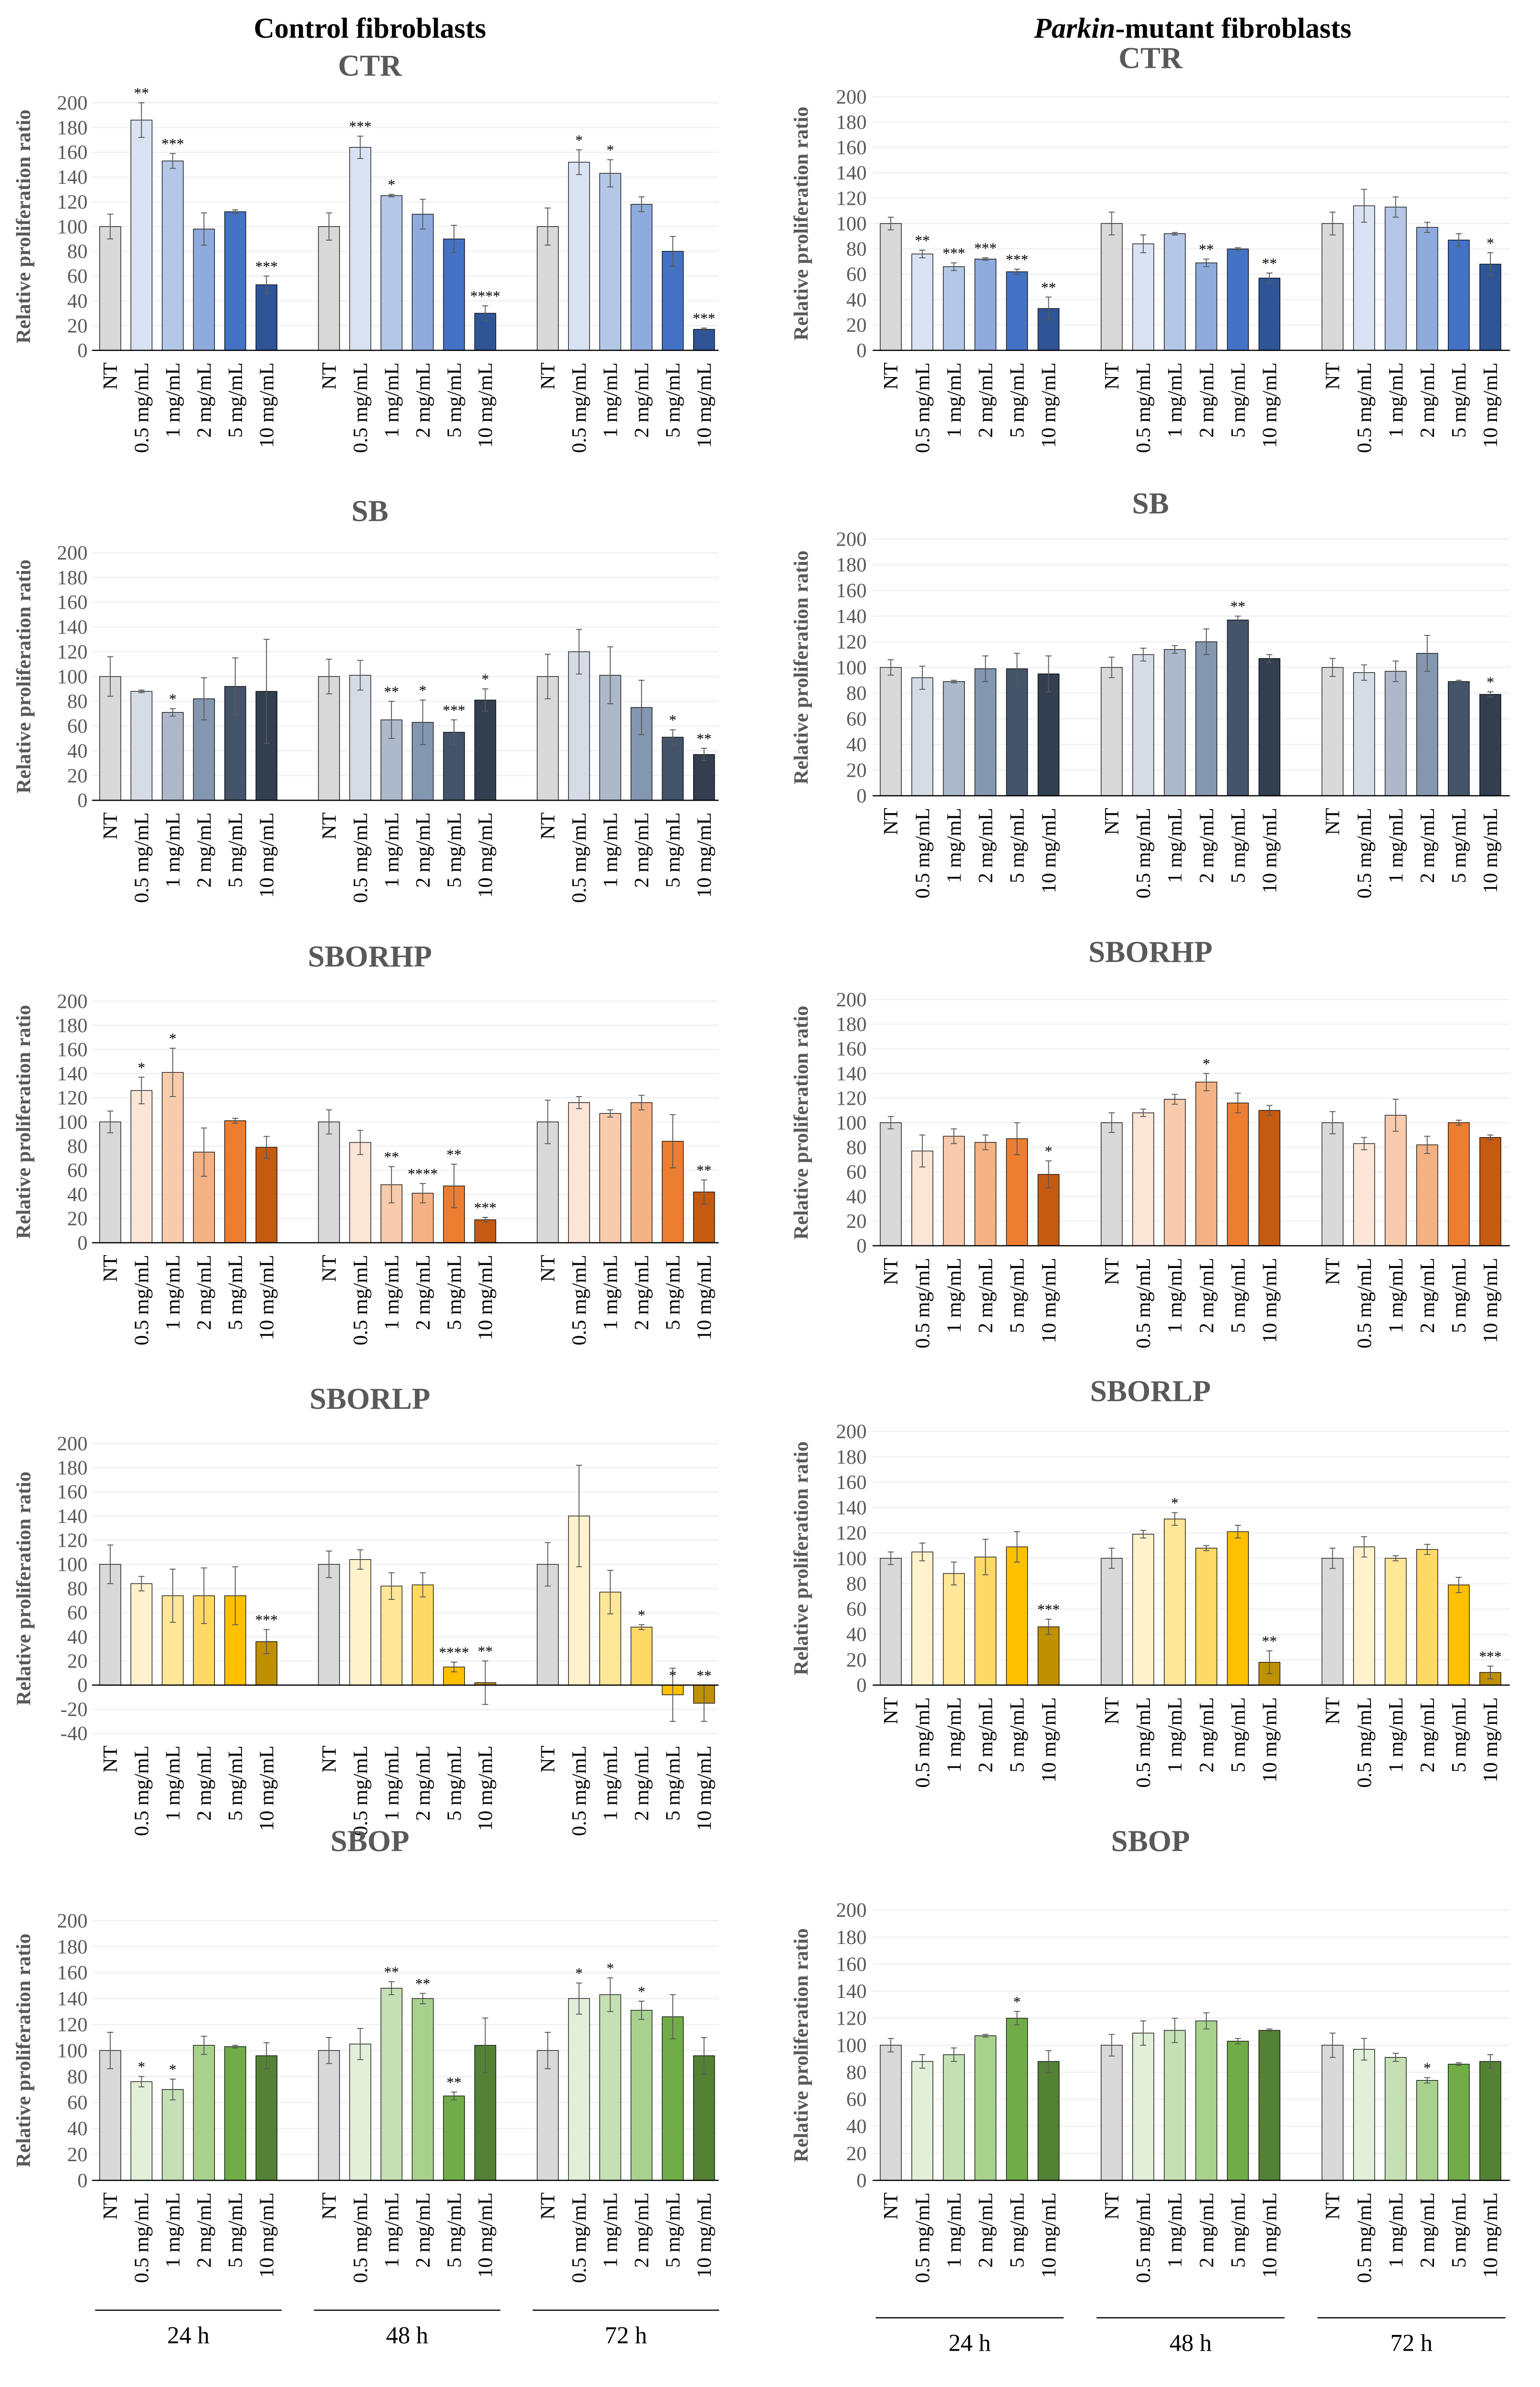  I want to click on y-tick-label: -20, so click(74, 1710).